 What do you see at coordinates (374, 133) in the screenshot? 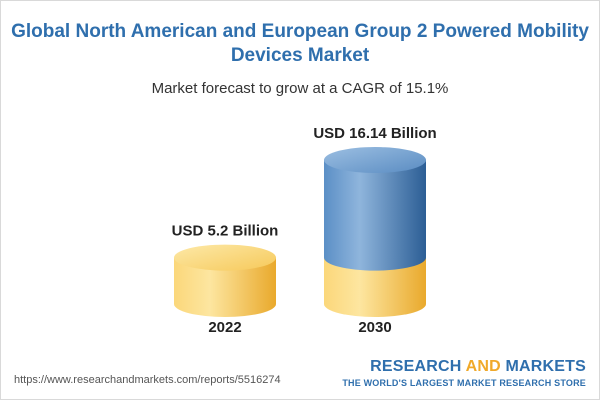
I see `data-label-2030: USD 16.14 Billion` at bounding box center [374, 133].